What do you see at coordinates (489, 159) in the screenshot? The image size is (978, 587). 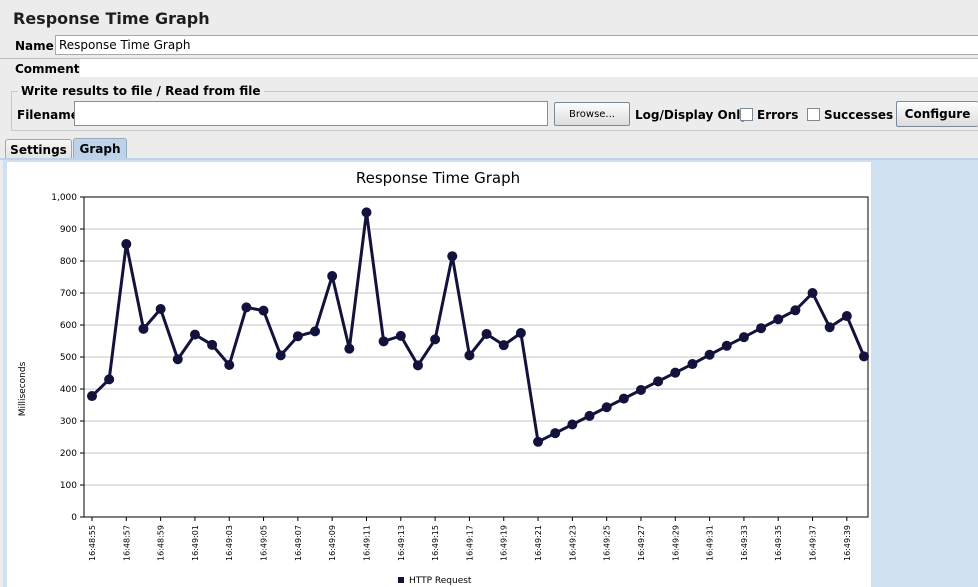 I see `tab-strip-border` at bounding box center [489, 159].